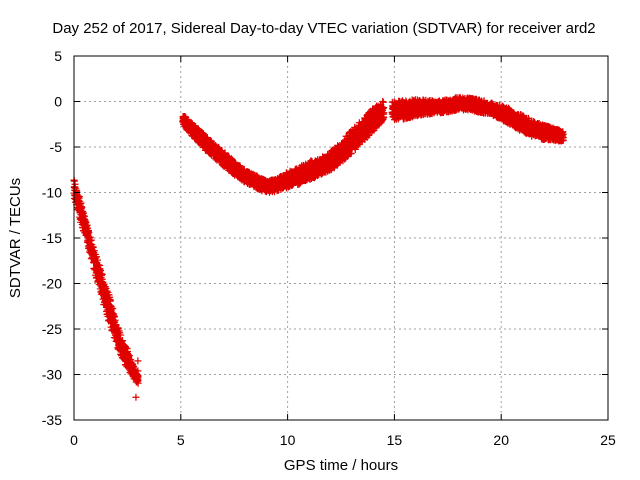  I want to click on x-tick-label: 5, so click(181, 440).